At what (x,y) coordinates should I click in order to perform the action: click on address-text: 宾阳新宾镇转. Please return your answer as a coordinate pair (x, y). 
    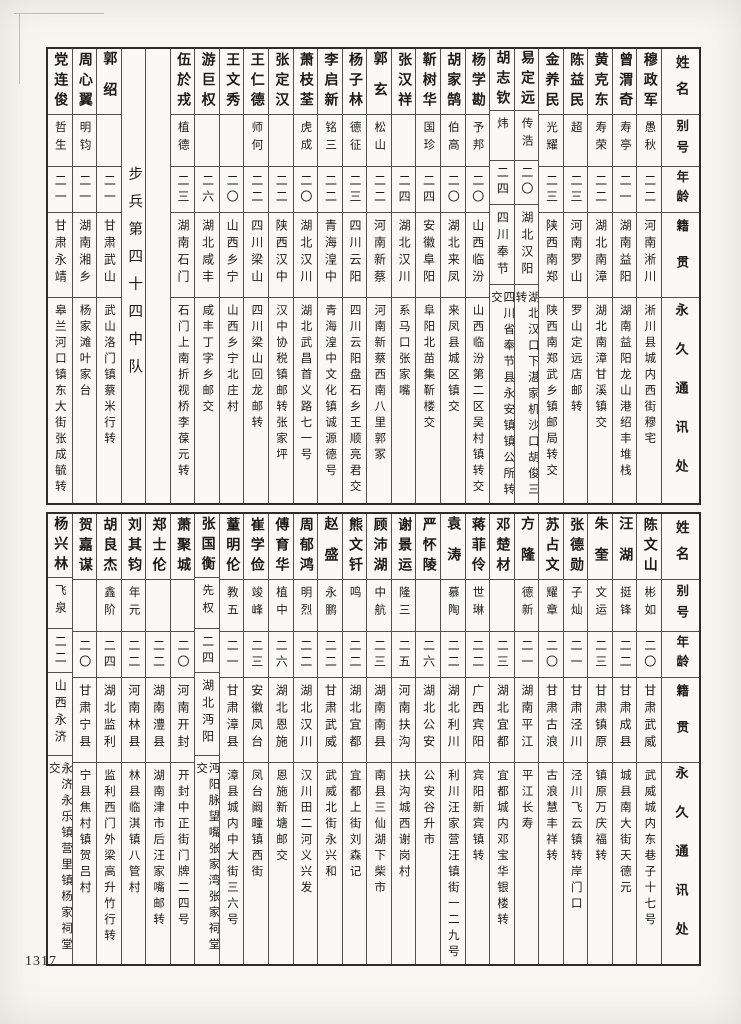
    Looking at the image, I should click on (477, 817).